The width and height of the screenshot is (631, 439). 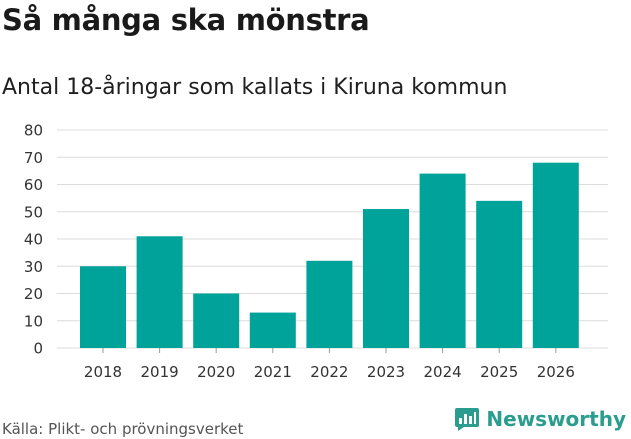 What do you see at coordinates (33, 158) in the screenshot?
I see `y-tick-label: 70` at bounding box center [33, 158].